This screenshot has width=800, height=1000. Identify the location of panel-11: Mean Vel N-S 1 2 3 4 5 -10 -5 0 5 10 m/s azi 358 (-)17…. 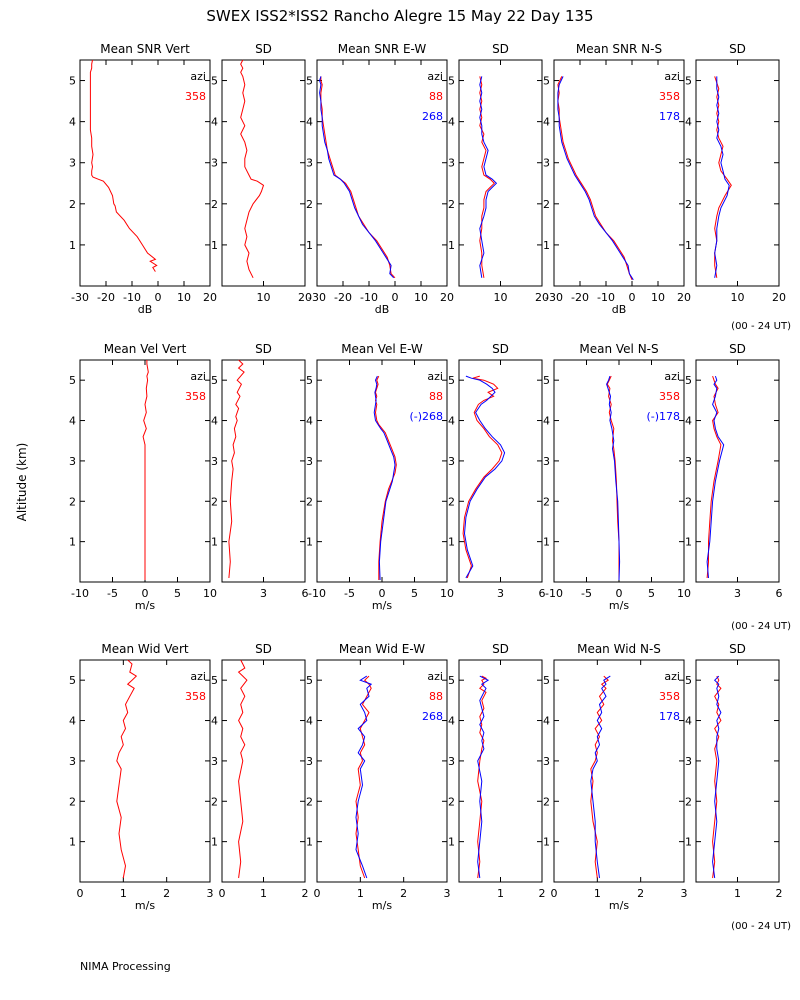
(617, 477).